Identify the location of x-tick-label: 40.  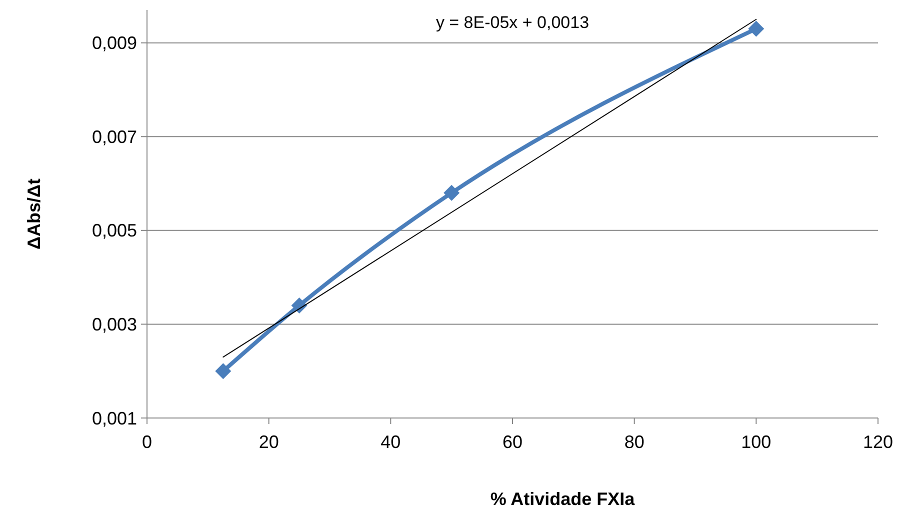
(390, 442).